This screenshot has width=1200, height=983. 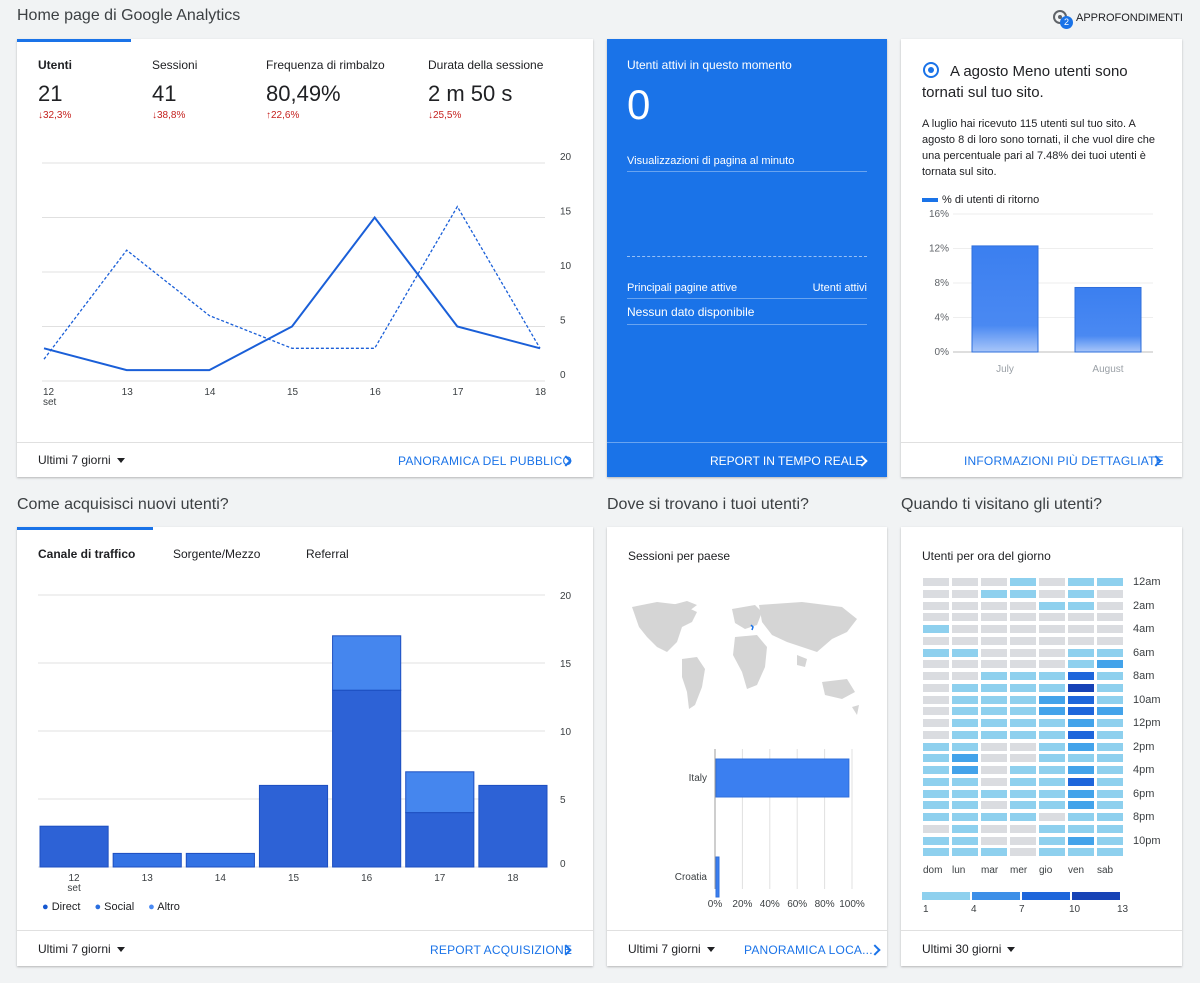 What do you see at coordinates (485, 461) in the screenshot?
I see `audience-overview-link: PANORAMICA DEL PUBBLICO` at bounding box center [485, 461].